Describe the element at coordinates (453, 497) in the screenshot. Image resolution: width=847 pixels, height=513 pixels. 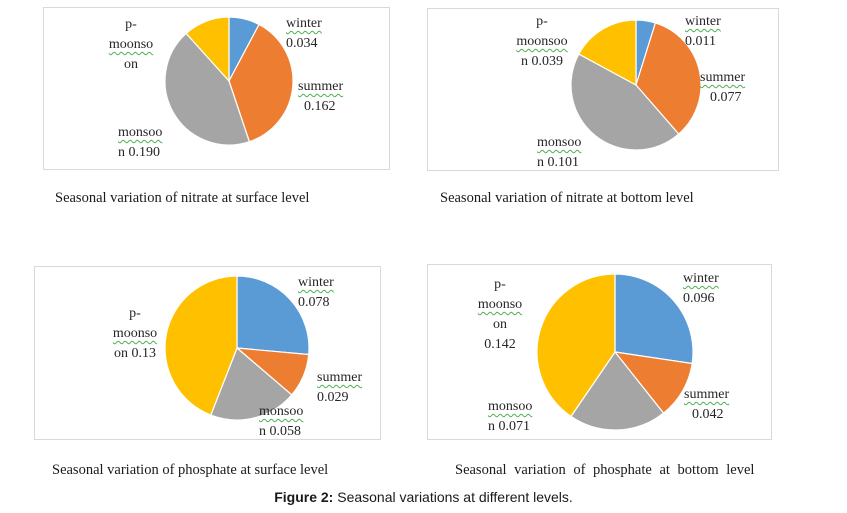
I see `figure-caption-text: Seasonal variations at different levels.` at that location.